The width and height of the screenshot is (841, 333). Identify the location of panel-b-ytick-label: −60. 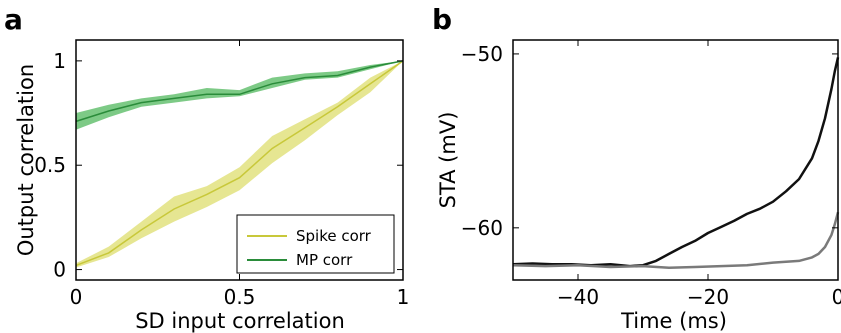
(482, 228).